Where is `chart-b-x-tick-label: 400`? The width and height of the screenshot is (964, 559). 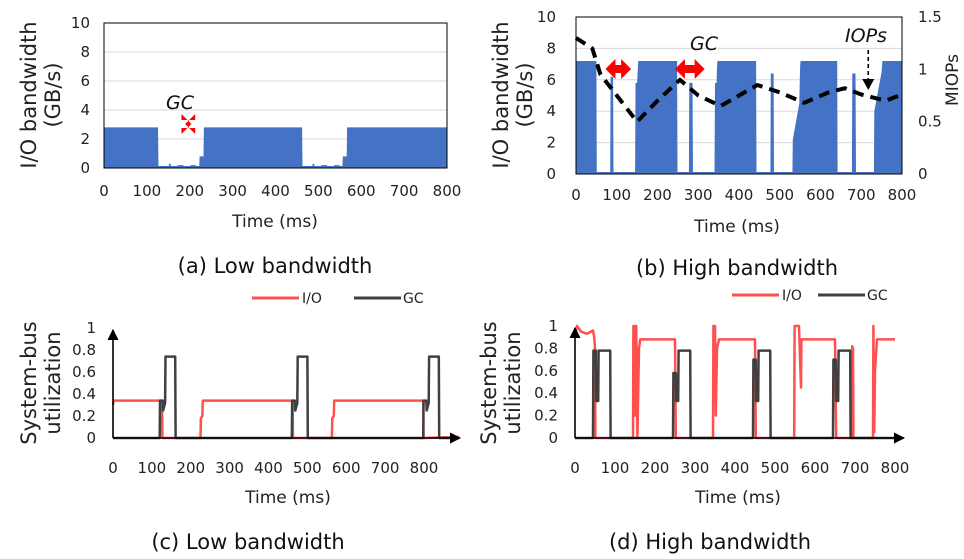 chart-b-x-tick-label: 400 is located at coordinates (739, 195).